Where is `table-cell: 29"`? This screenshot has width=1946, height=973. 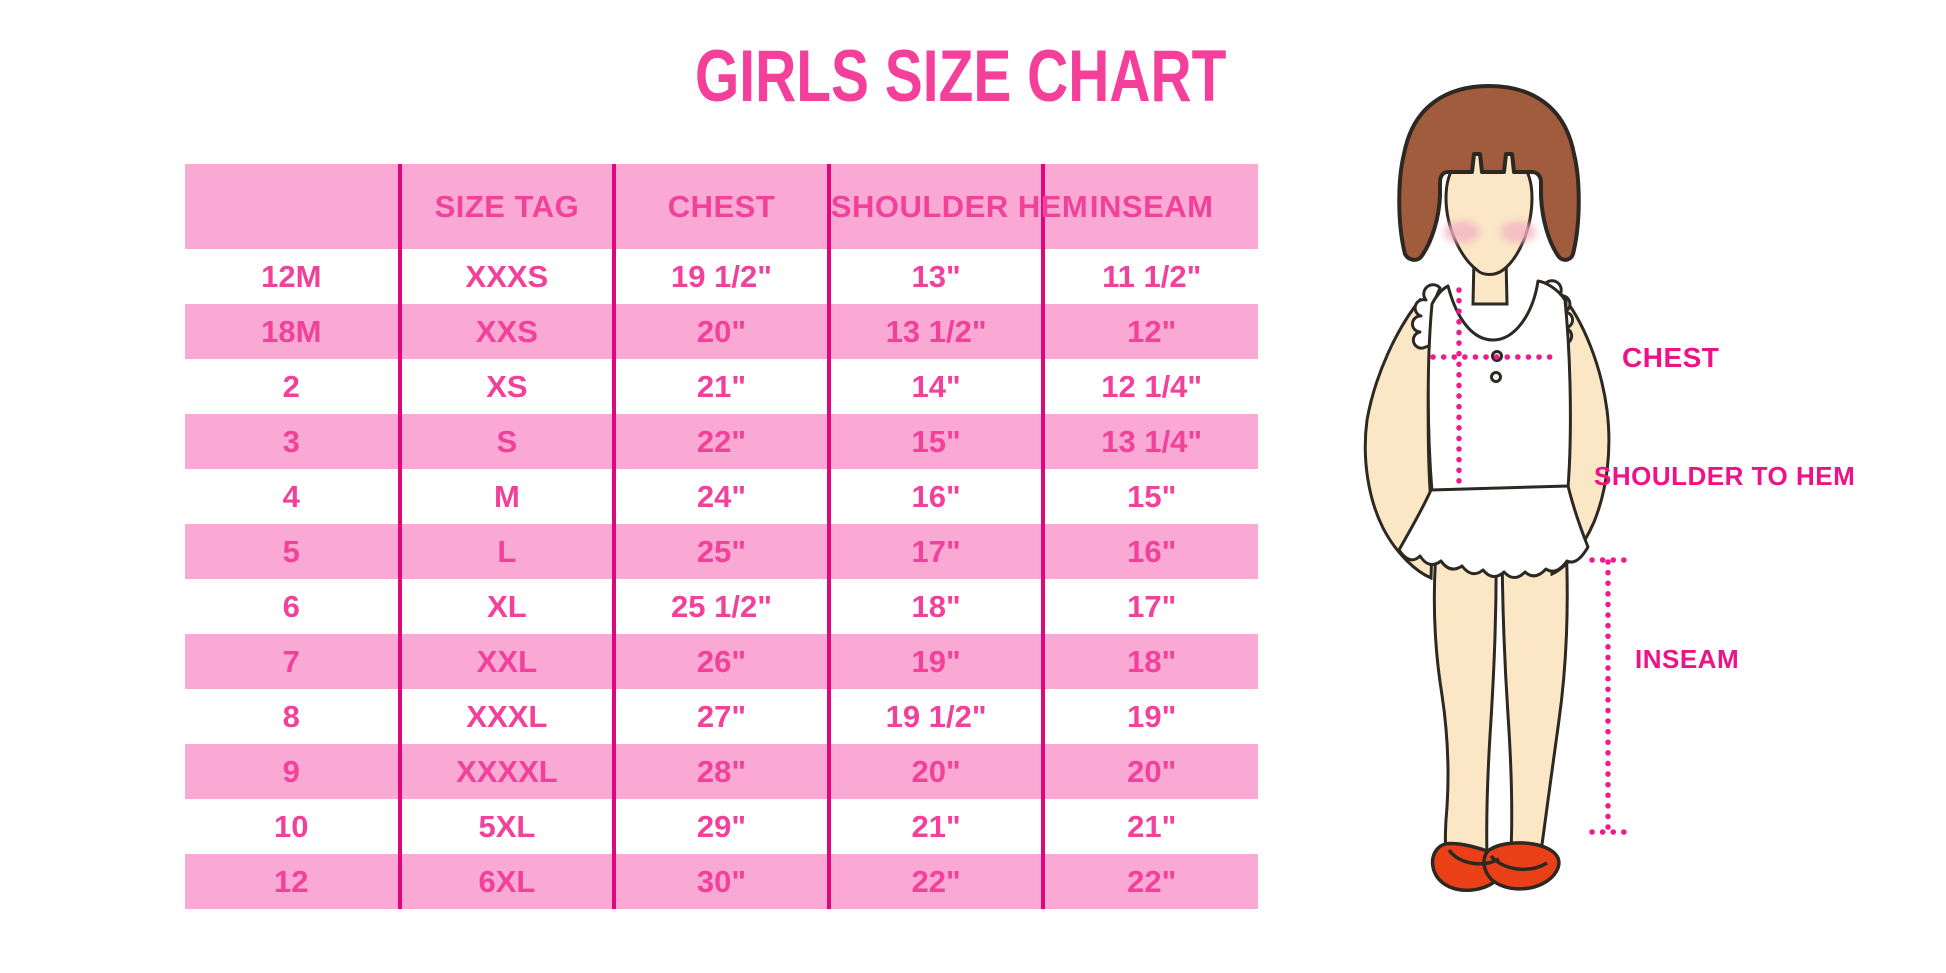
table-cell: 29" is located at coordinates (720, 826).